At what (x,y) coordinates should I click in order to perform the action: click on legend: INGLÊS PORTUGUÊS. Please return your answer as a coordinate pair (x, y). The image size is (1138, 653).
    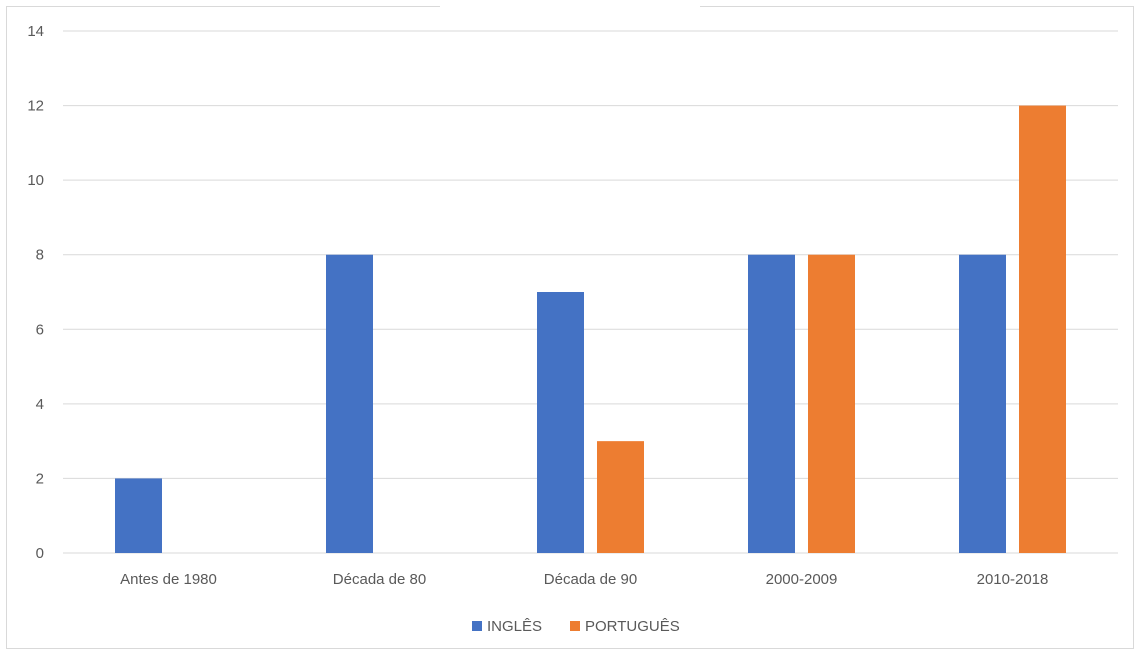
    Looking at the image, I should click on (576, 626).